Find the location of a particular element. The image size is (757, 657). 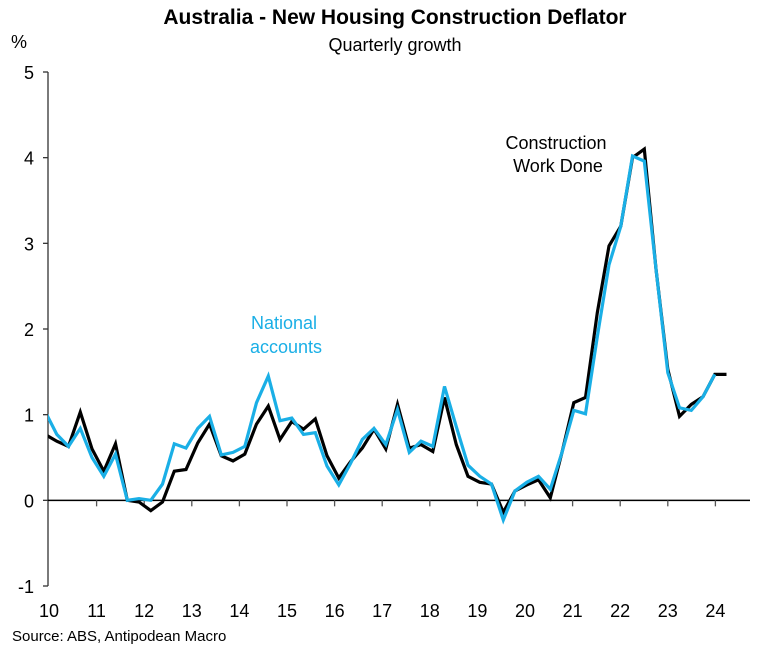

x-tick-label: 22 is located at coordinates (620, 611).